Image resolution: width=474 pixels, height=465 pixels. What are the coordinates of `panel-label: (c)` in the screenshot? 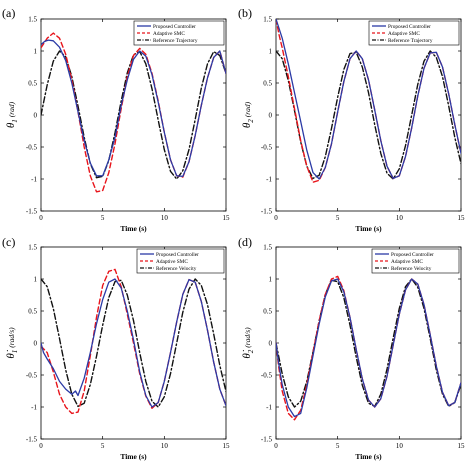 It's located at (8, 242).